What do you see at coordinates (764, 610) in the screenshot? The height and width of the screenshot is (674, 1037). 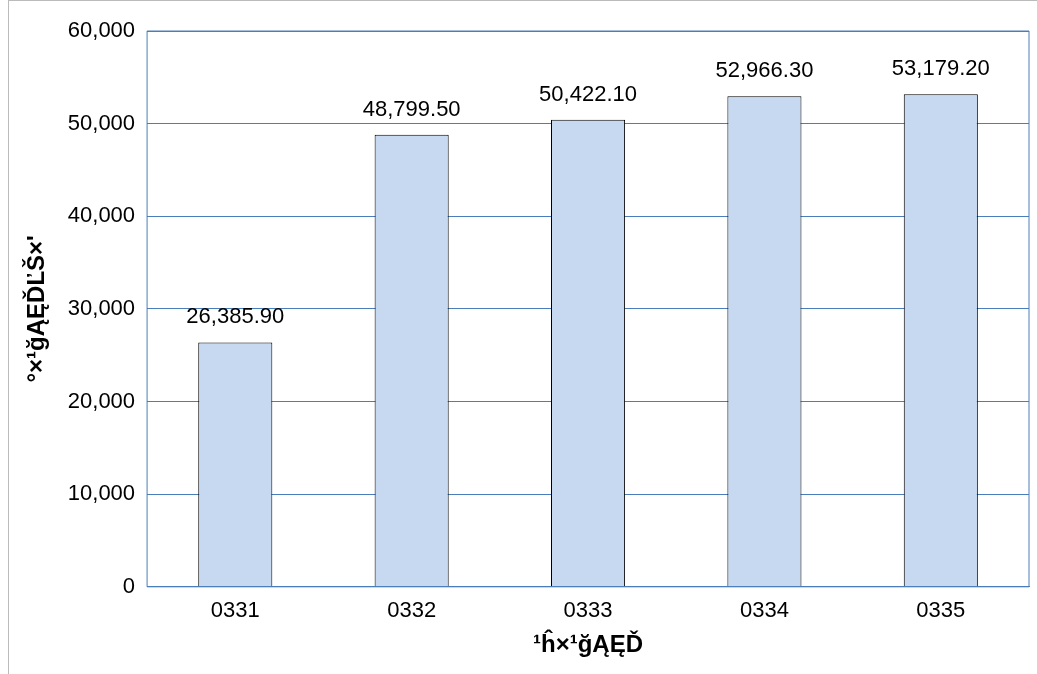 I see `x-tick-label: 0334` at bounding box center [764, 610].